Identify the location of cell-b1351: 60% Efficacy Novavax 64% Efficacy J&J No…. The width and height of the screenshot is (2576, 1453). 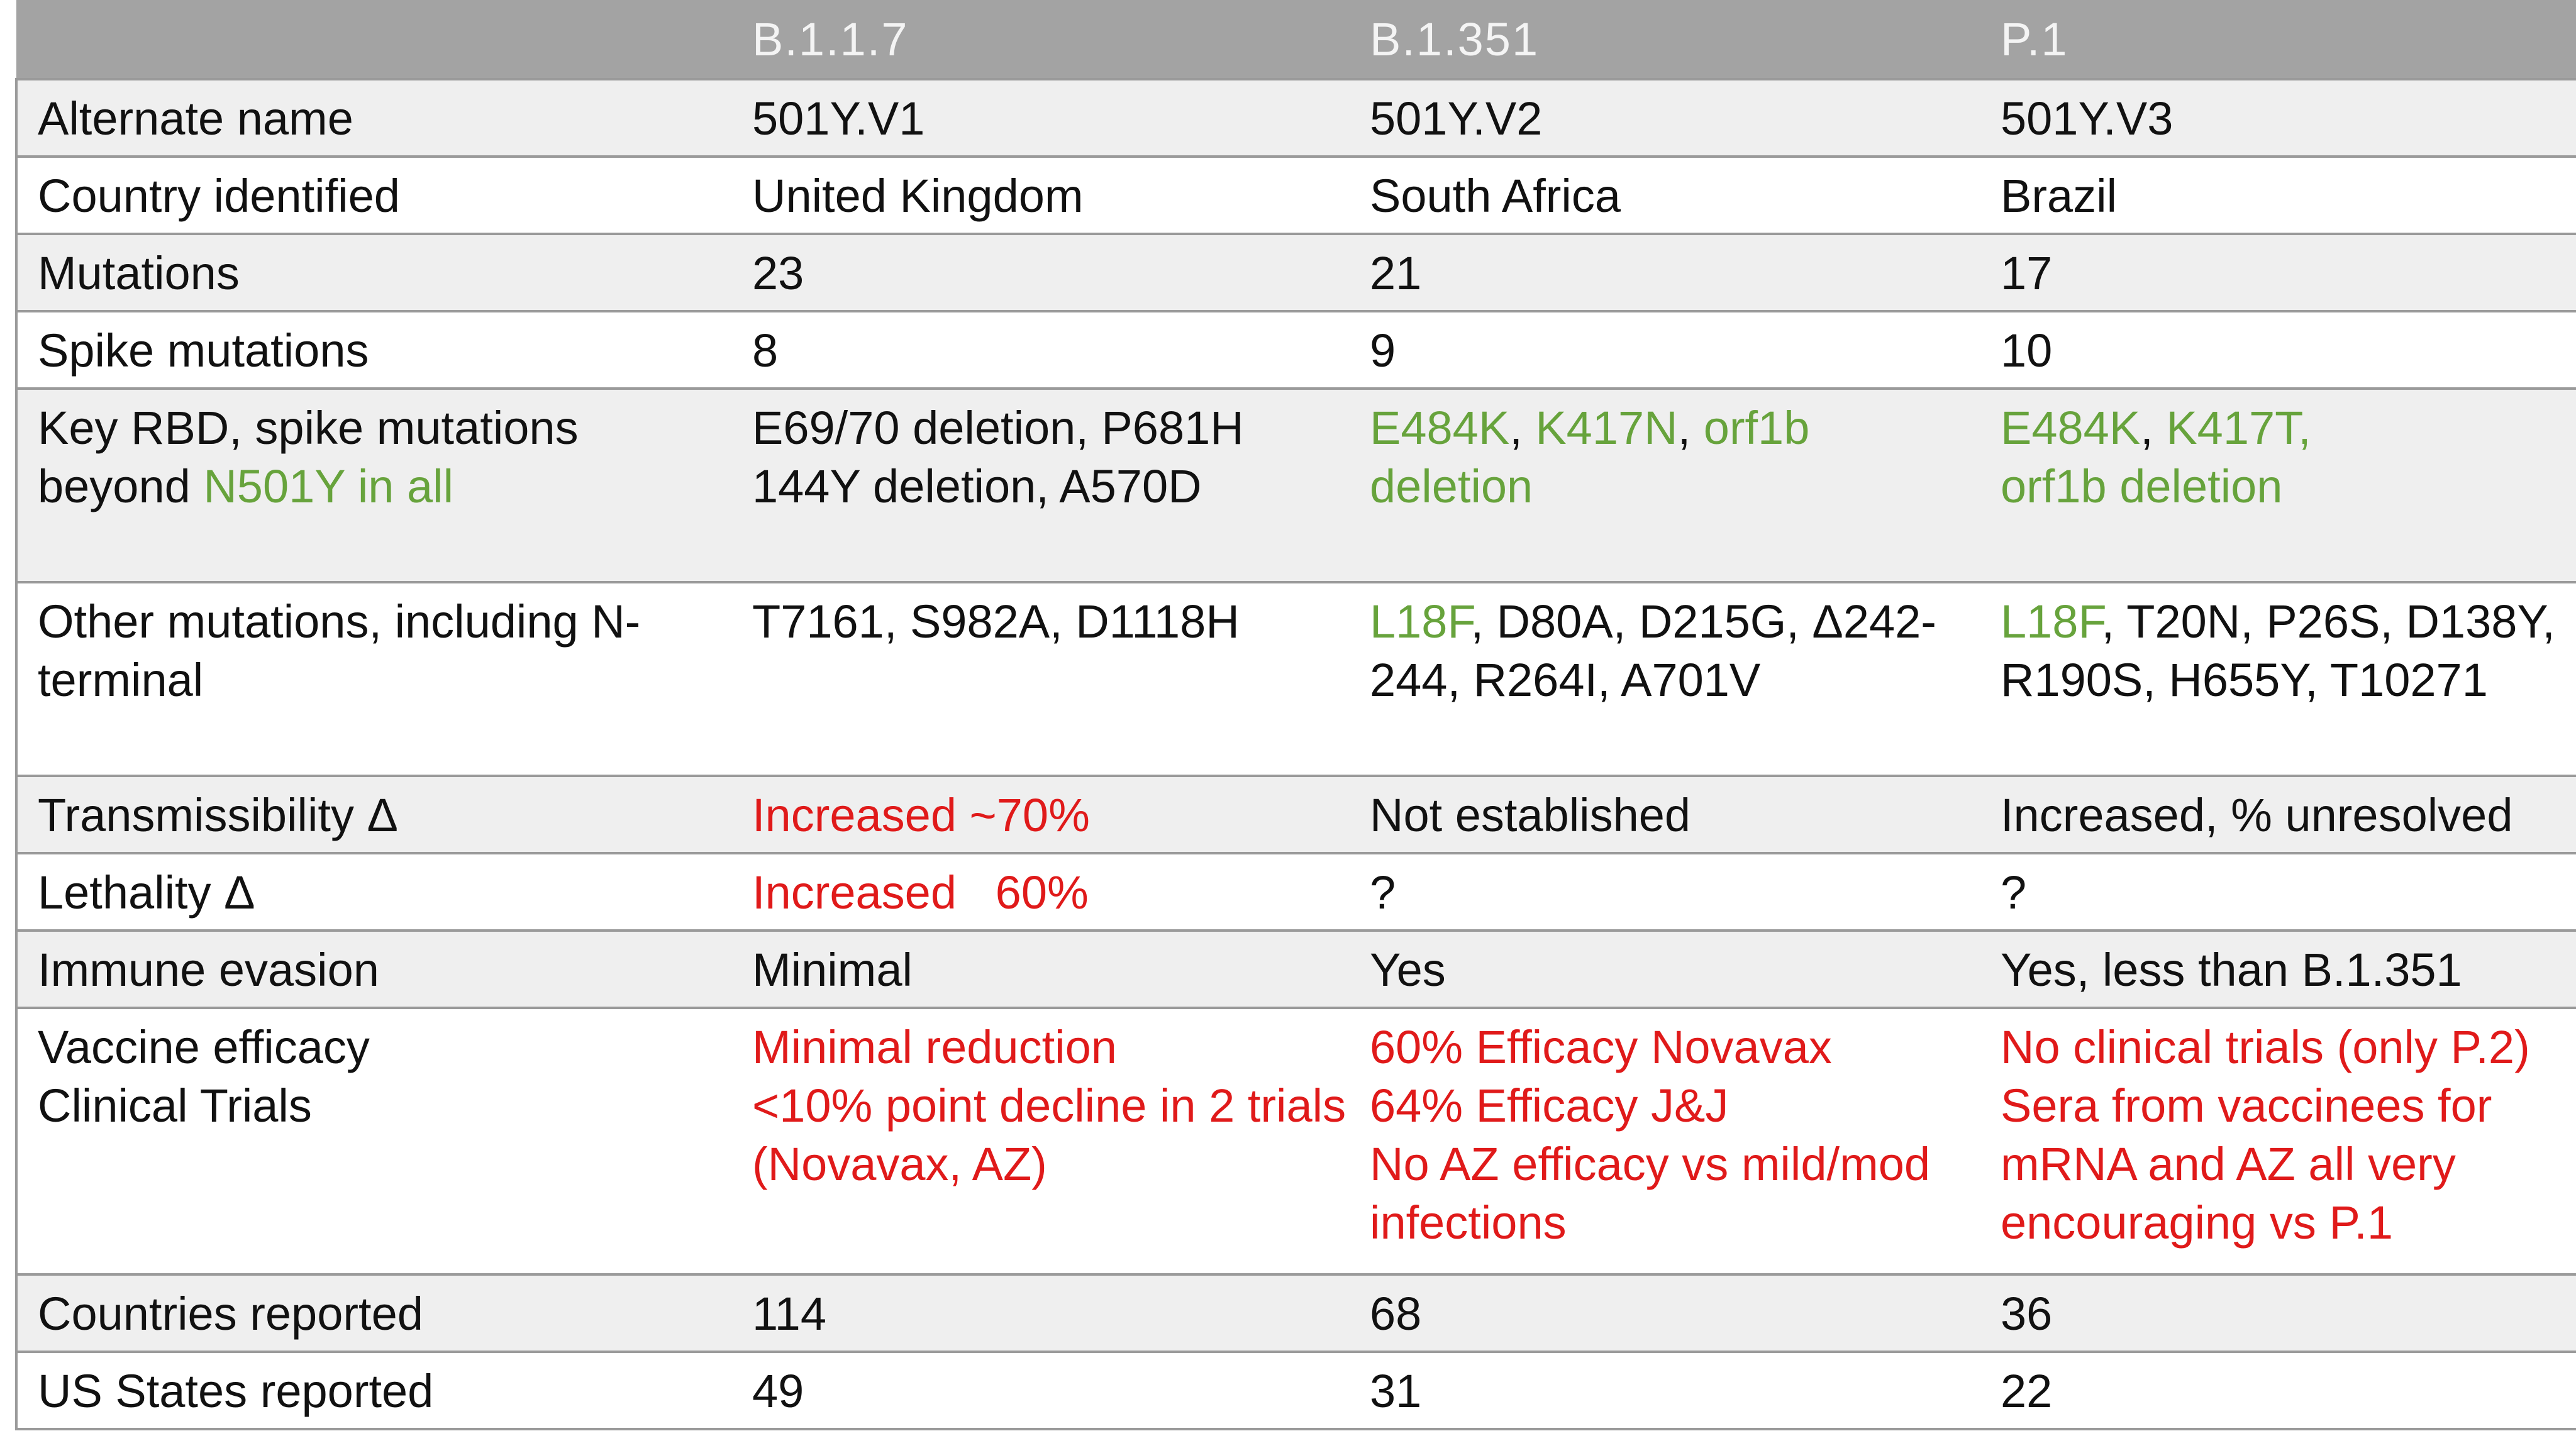
(1665, 1140).